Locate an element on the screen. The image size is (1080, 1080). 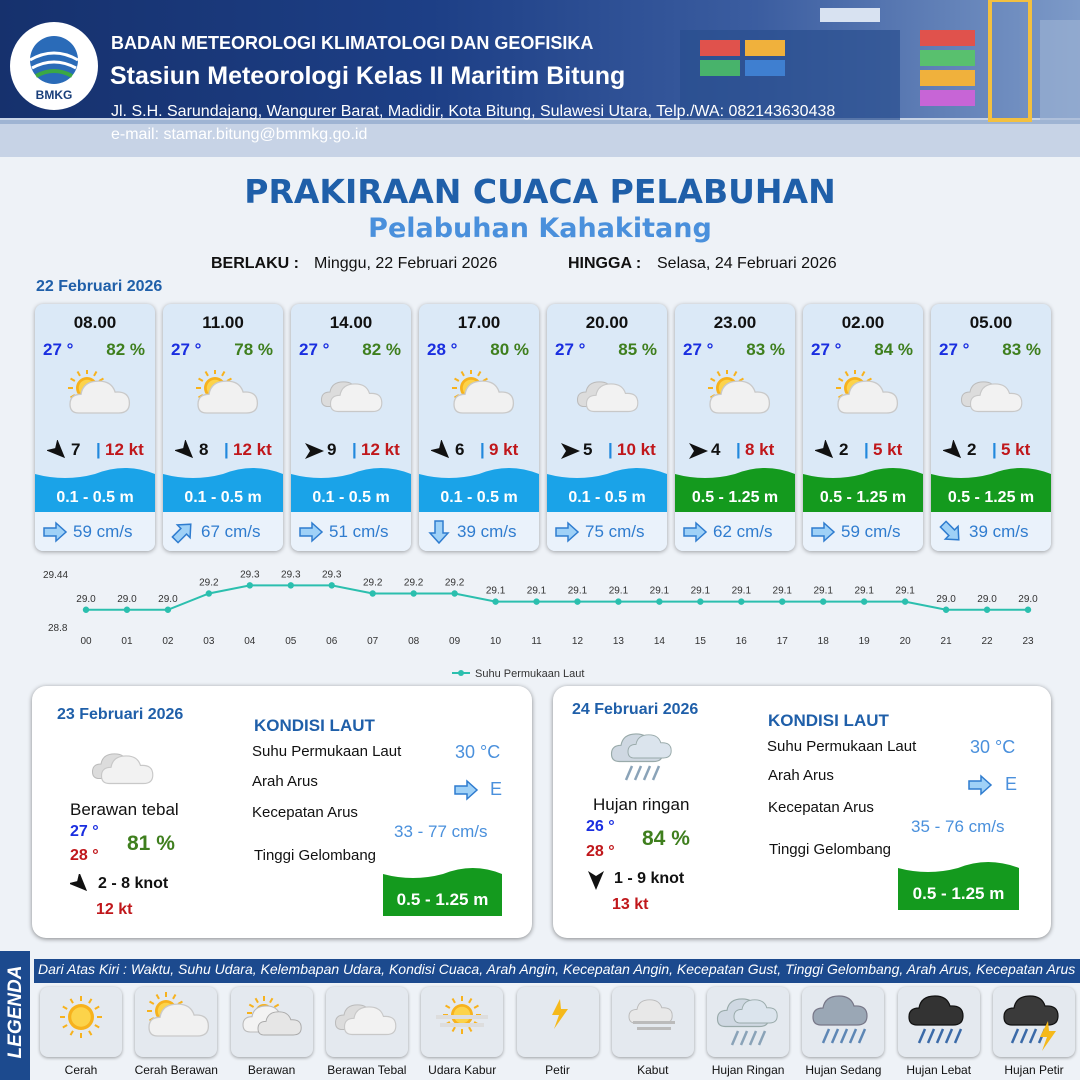
wind-speed: 6 is located at coordinates (460, 449).